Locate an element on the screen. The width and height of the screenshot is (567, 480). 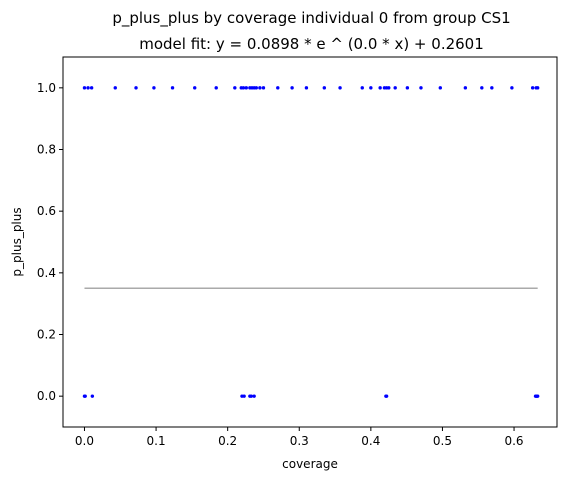
y-axis-label: p_plus_plus is located at coordinates (17, 241).